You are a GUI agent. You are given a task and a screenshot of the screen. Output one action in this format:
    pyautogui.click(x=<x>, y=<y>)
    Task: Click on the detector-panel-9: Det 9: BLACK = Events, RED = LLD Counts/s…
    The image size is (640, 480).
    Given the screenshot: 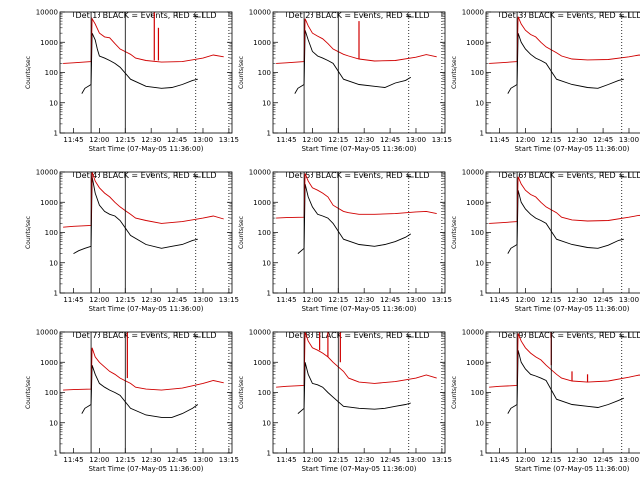 What is the action you would take?
    pyautogui.click(x=545, y=401)
    